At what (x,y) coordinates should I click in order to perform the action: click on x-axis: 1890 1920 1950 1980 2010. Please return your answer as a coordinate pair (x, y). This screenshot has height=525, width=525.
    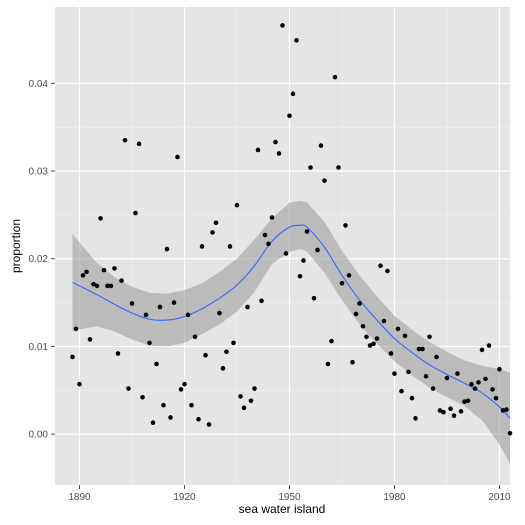
    Looking at the image, I should click on (289, 494).